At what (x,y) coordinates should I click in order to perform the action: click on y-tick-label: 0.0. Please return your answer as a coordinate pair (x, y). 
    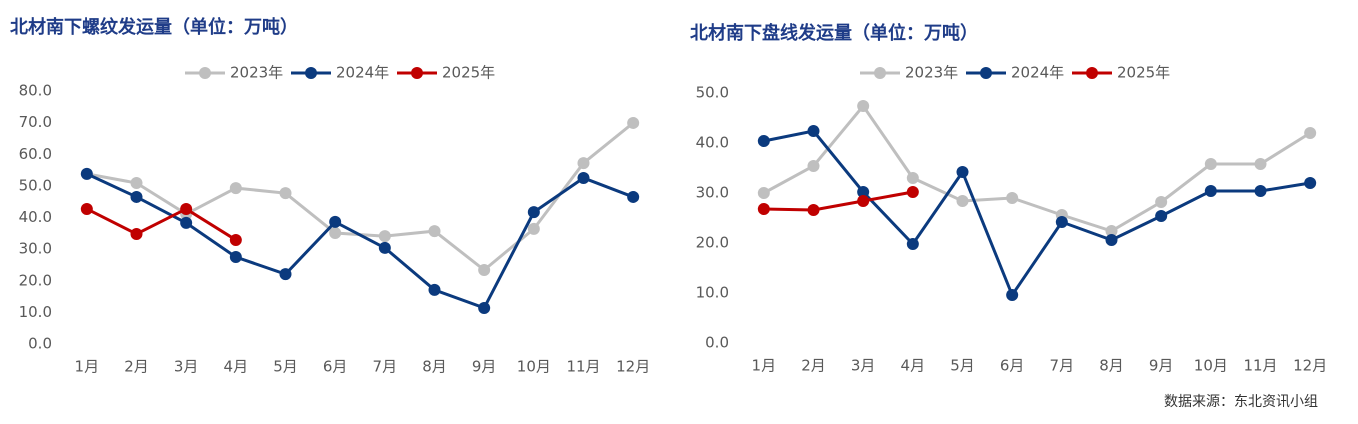
    Looking at the image, I should click on (717, 343).